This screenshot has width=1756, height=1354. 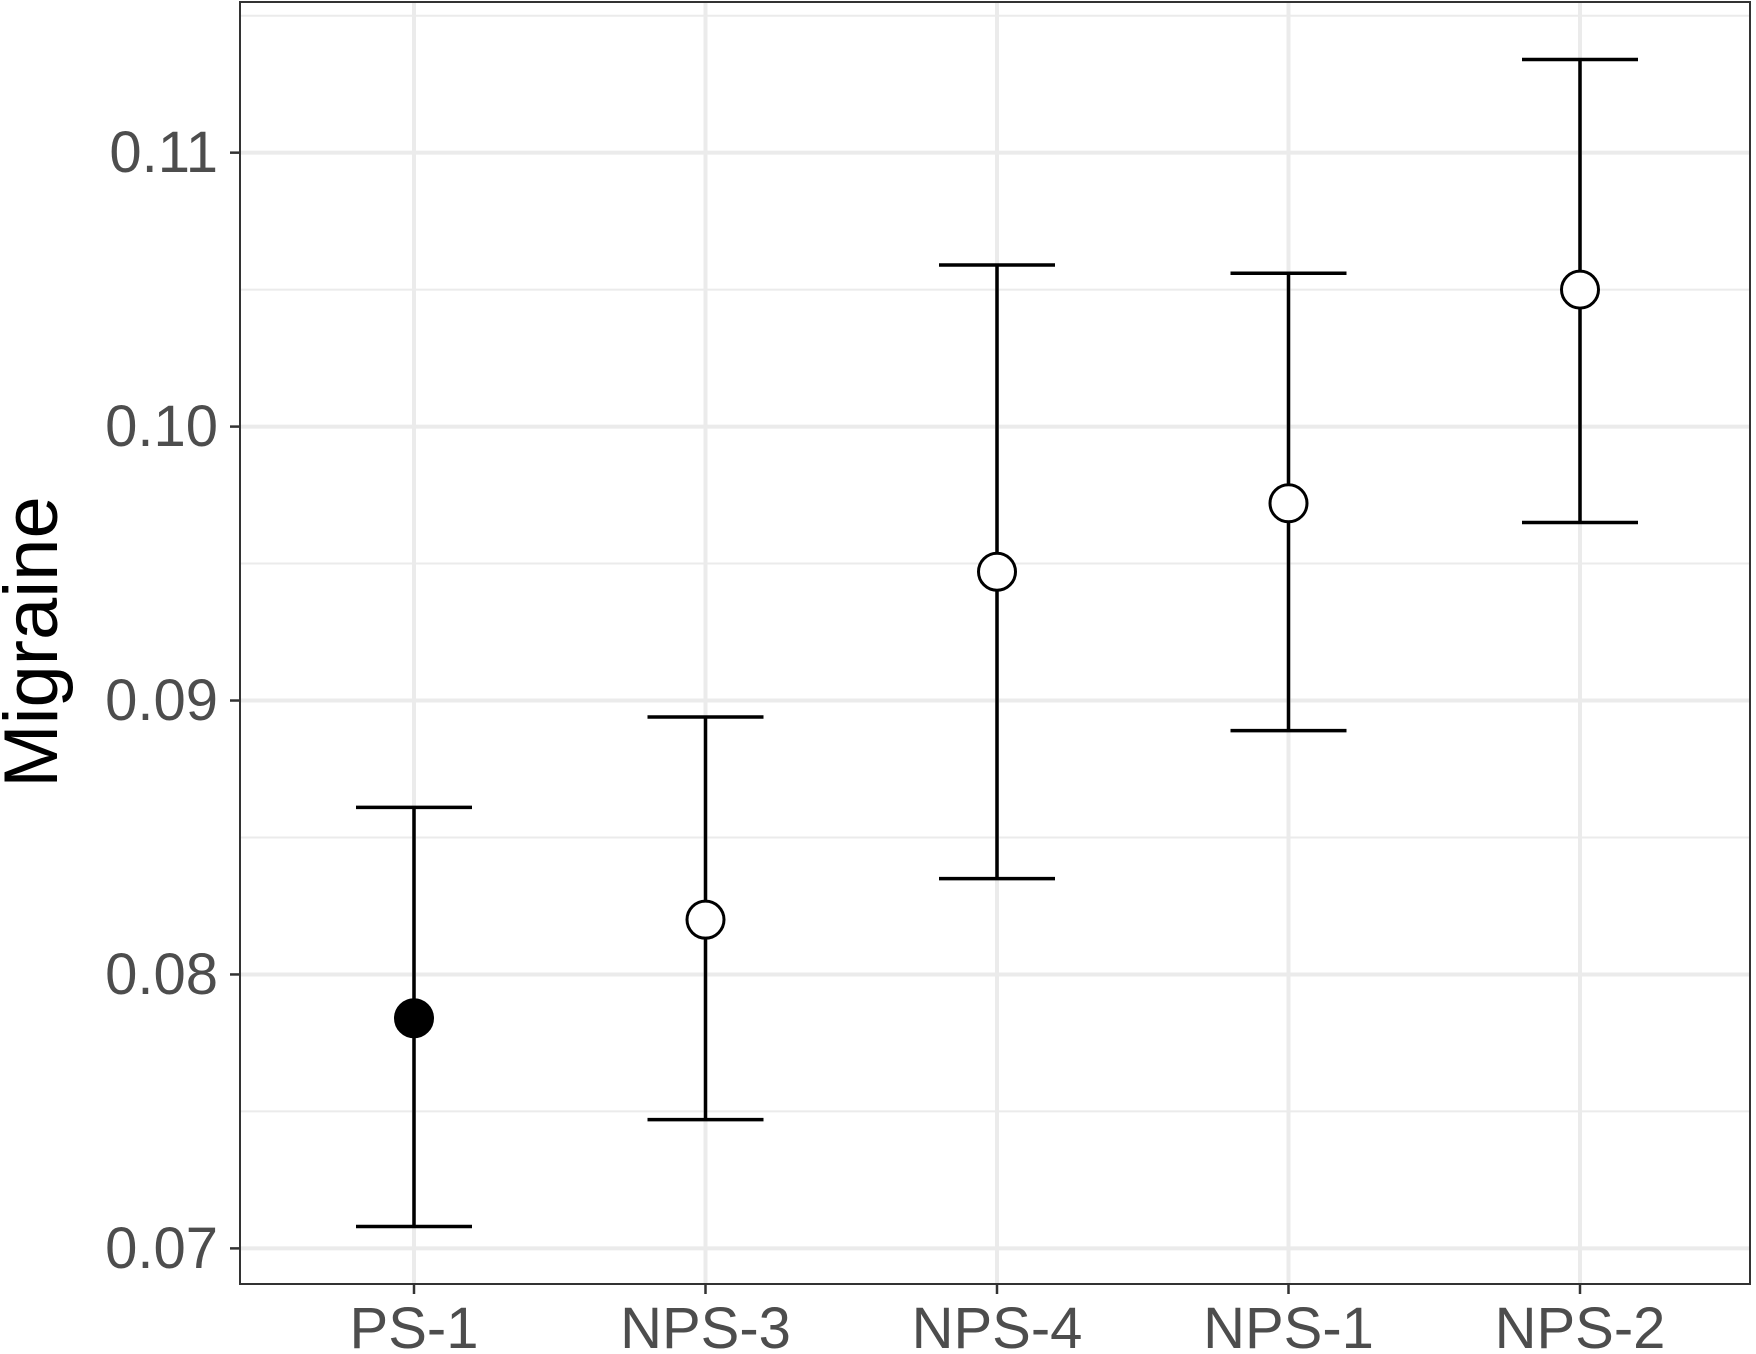 I want to click on x-tick-label: PS-1, so click(x=414, y=1325).